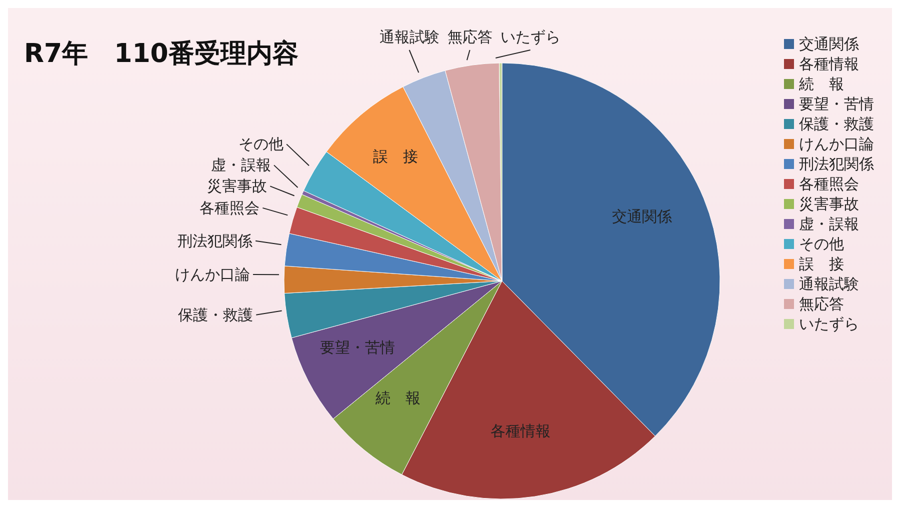 This screenshot has width=900, height=508. I want to click on slice-label: 虚・誤報, so click(240, 165).